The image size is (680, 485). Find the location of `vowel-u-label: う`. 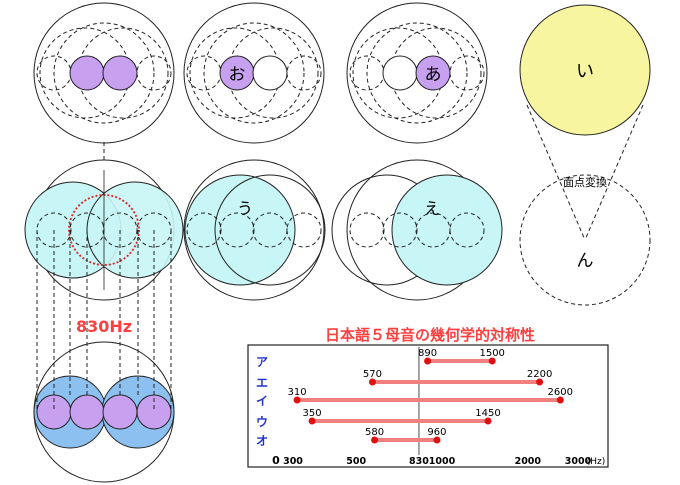

vowel-u-label: う is located at coordinates (245, 208).